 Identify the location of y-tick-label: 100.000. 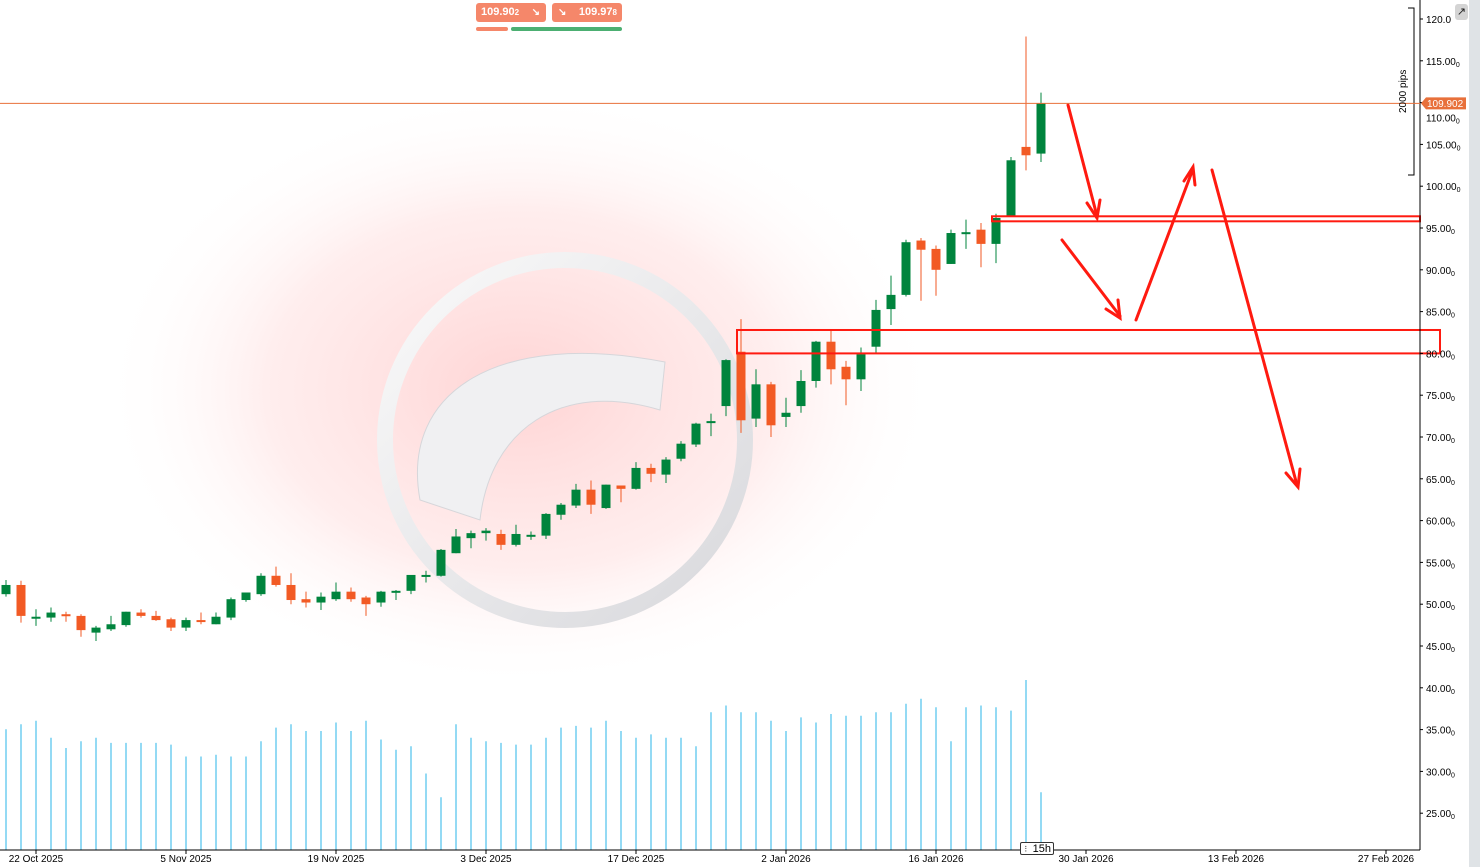
(1443, 188).